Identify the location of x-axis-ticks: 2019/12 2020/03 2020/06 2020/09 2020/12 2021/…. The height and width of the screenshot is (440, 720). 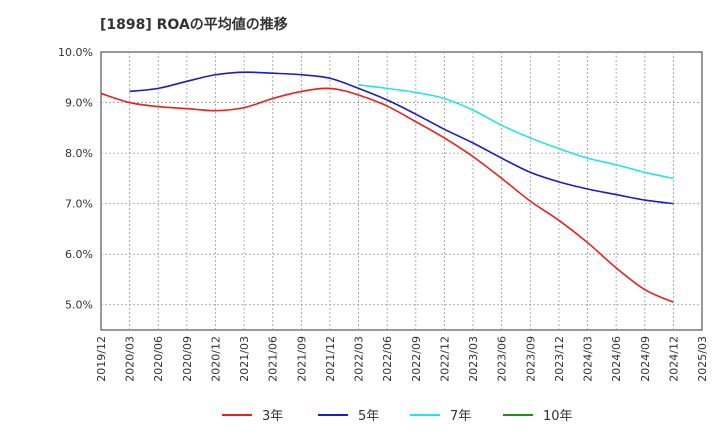
(402, 359).